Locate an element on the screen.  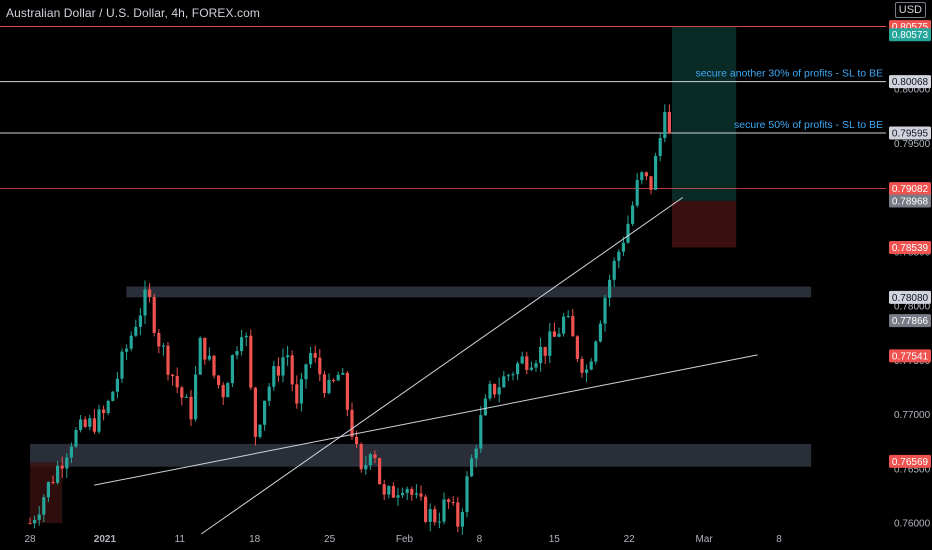
x-tick-label: Mar is located at coordinates (704, 539).